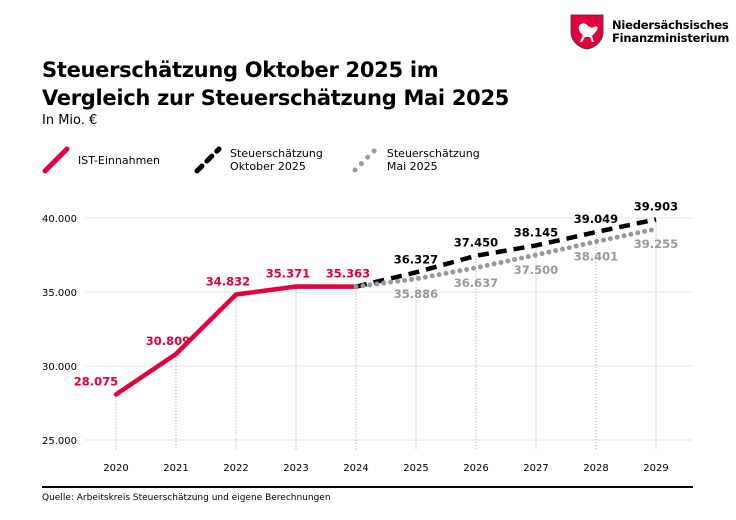 The height and width of the screenshot is (520, 736). Describe the element at coordinates (656, 206) in the screenshot. I see `data-label: 39.903` at that location.